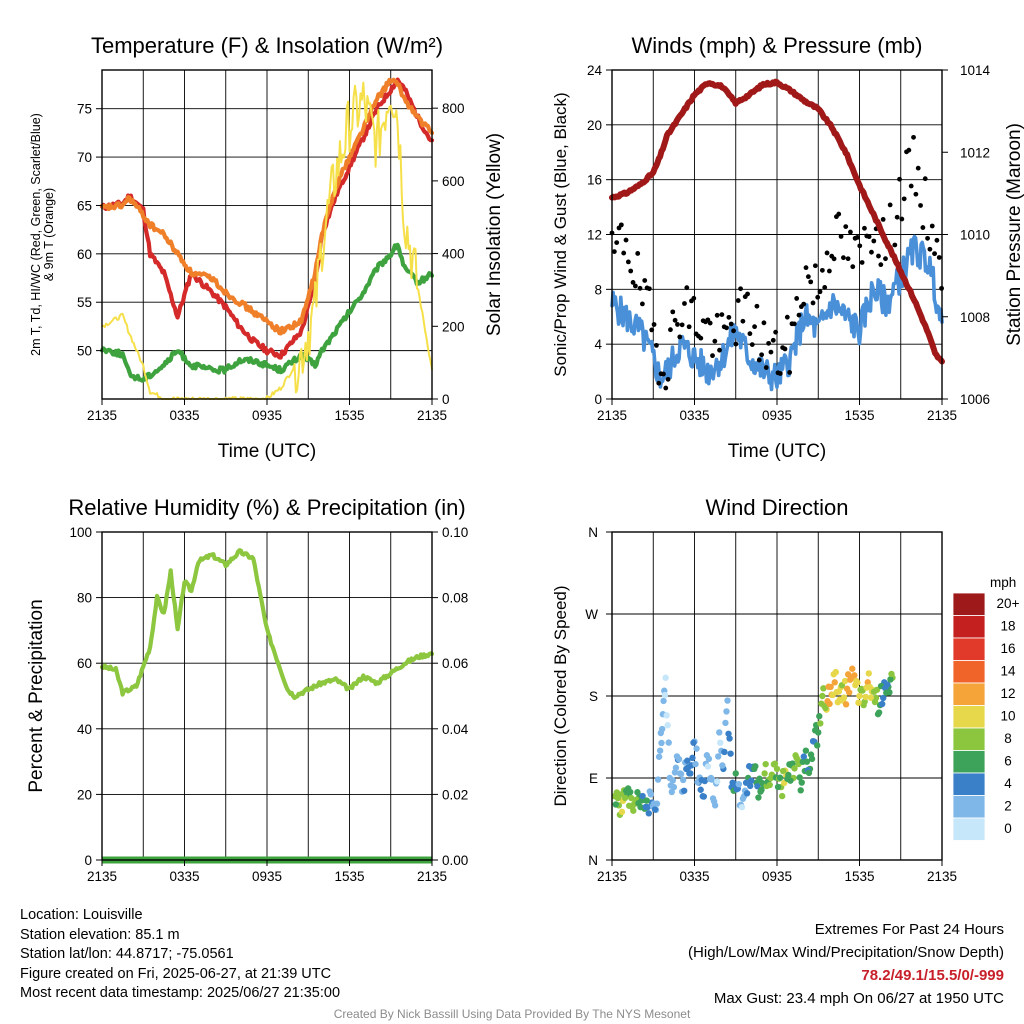 This screenshot has width=1024, height=1024. I want to click on series-line-insolation, so click(267, 240).